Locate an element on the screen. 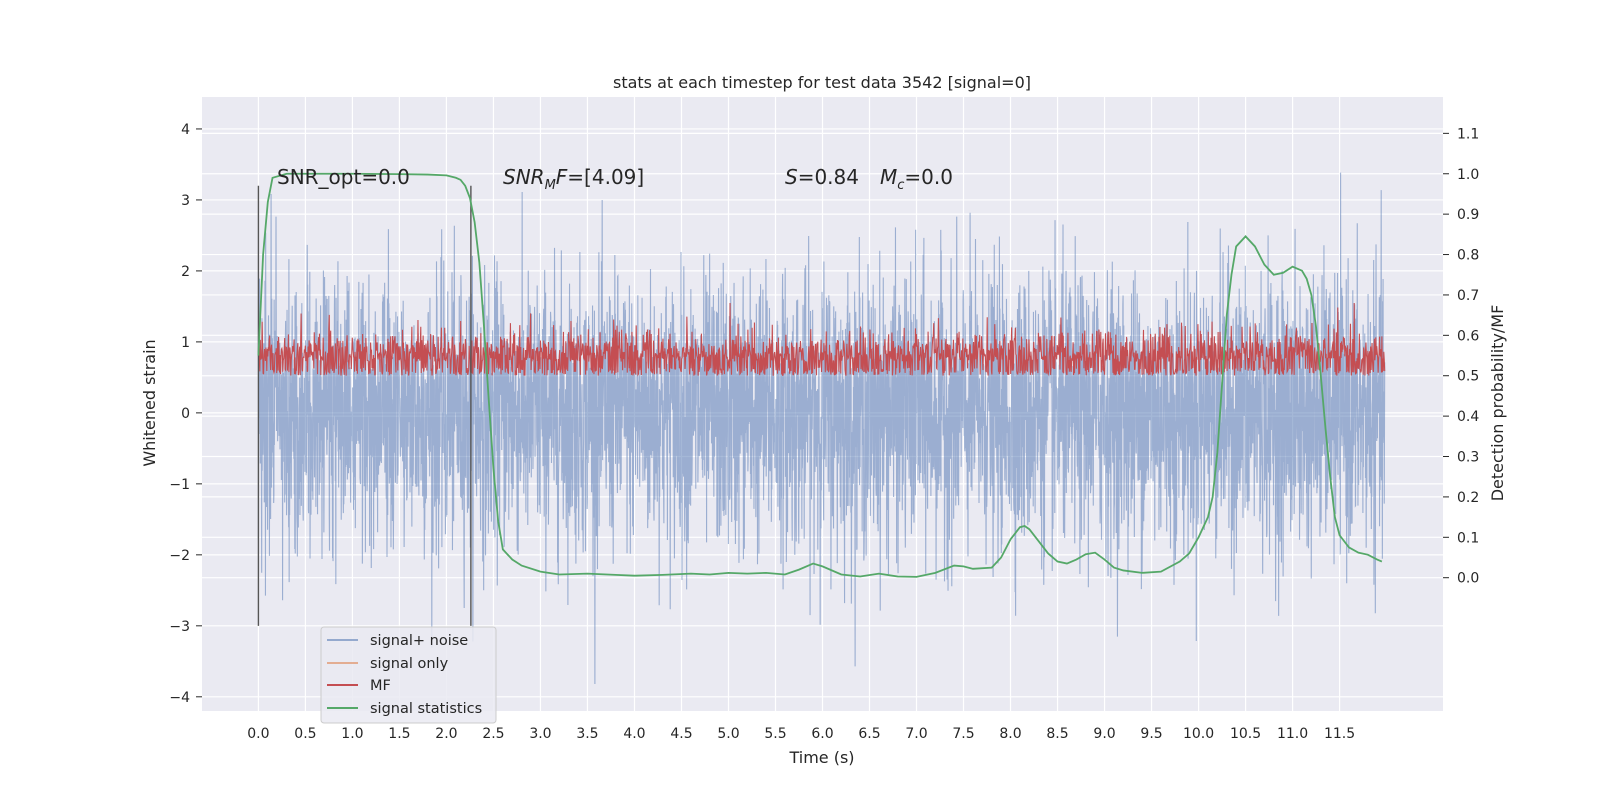  legend-label-signal-statistics: signal statistics is located at coordinates (426, 709).